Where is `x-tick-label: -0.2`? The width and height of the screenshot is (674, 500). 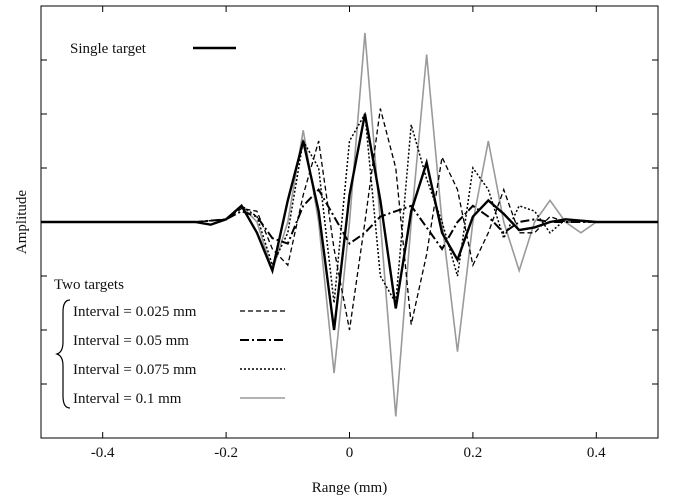
x-tick-label: -0.2 is located at coordinates (226, 453).